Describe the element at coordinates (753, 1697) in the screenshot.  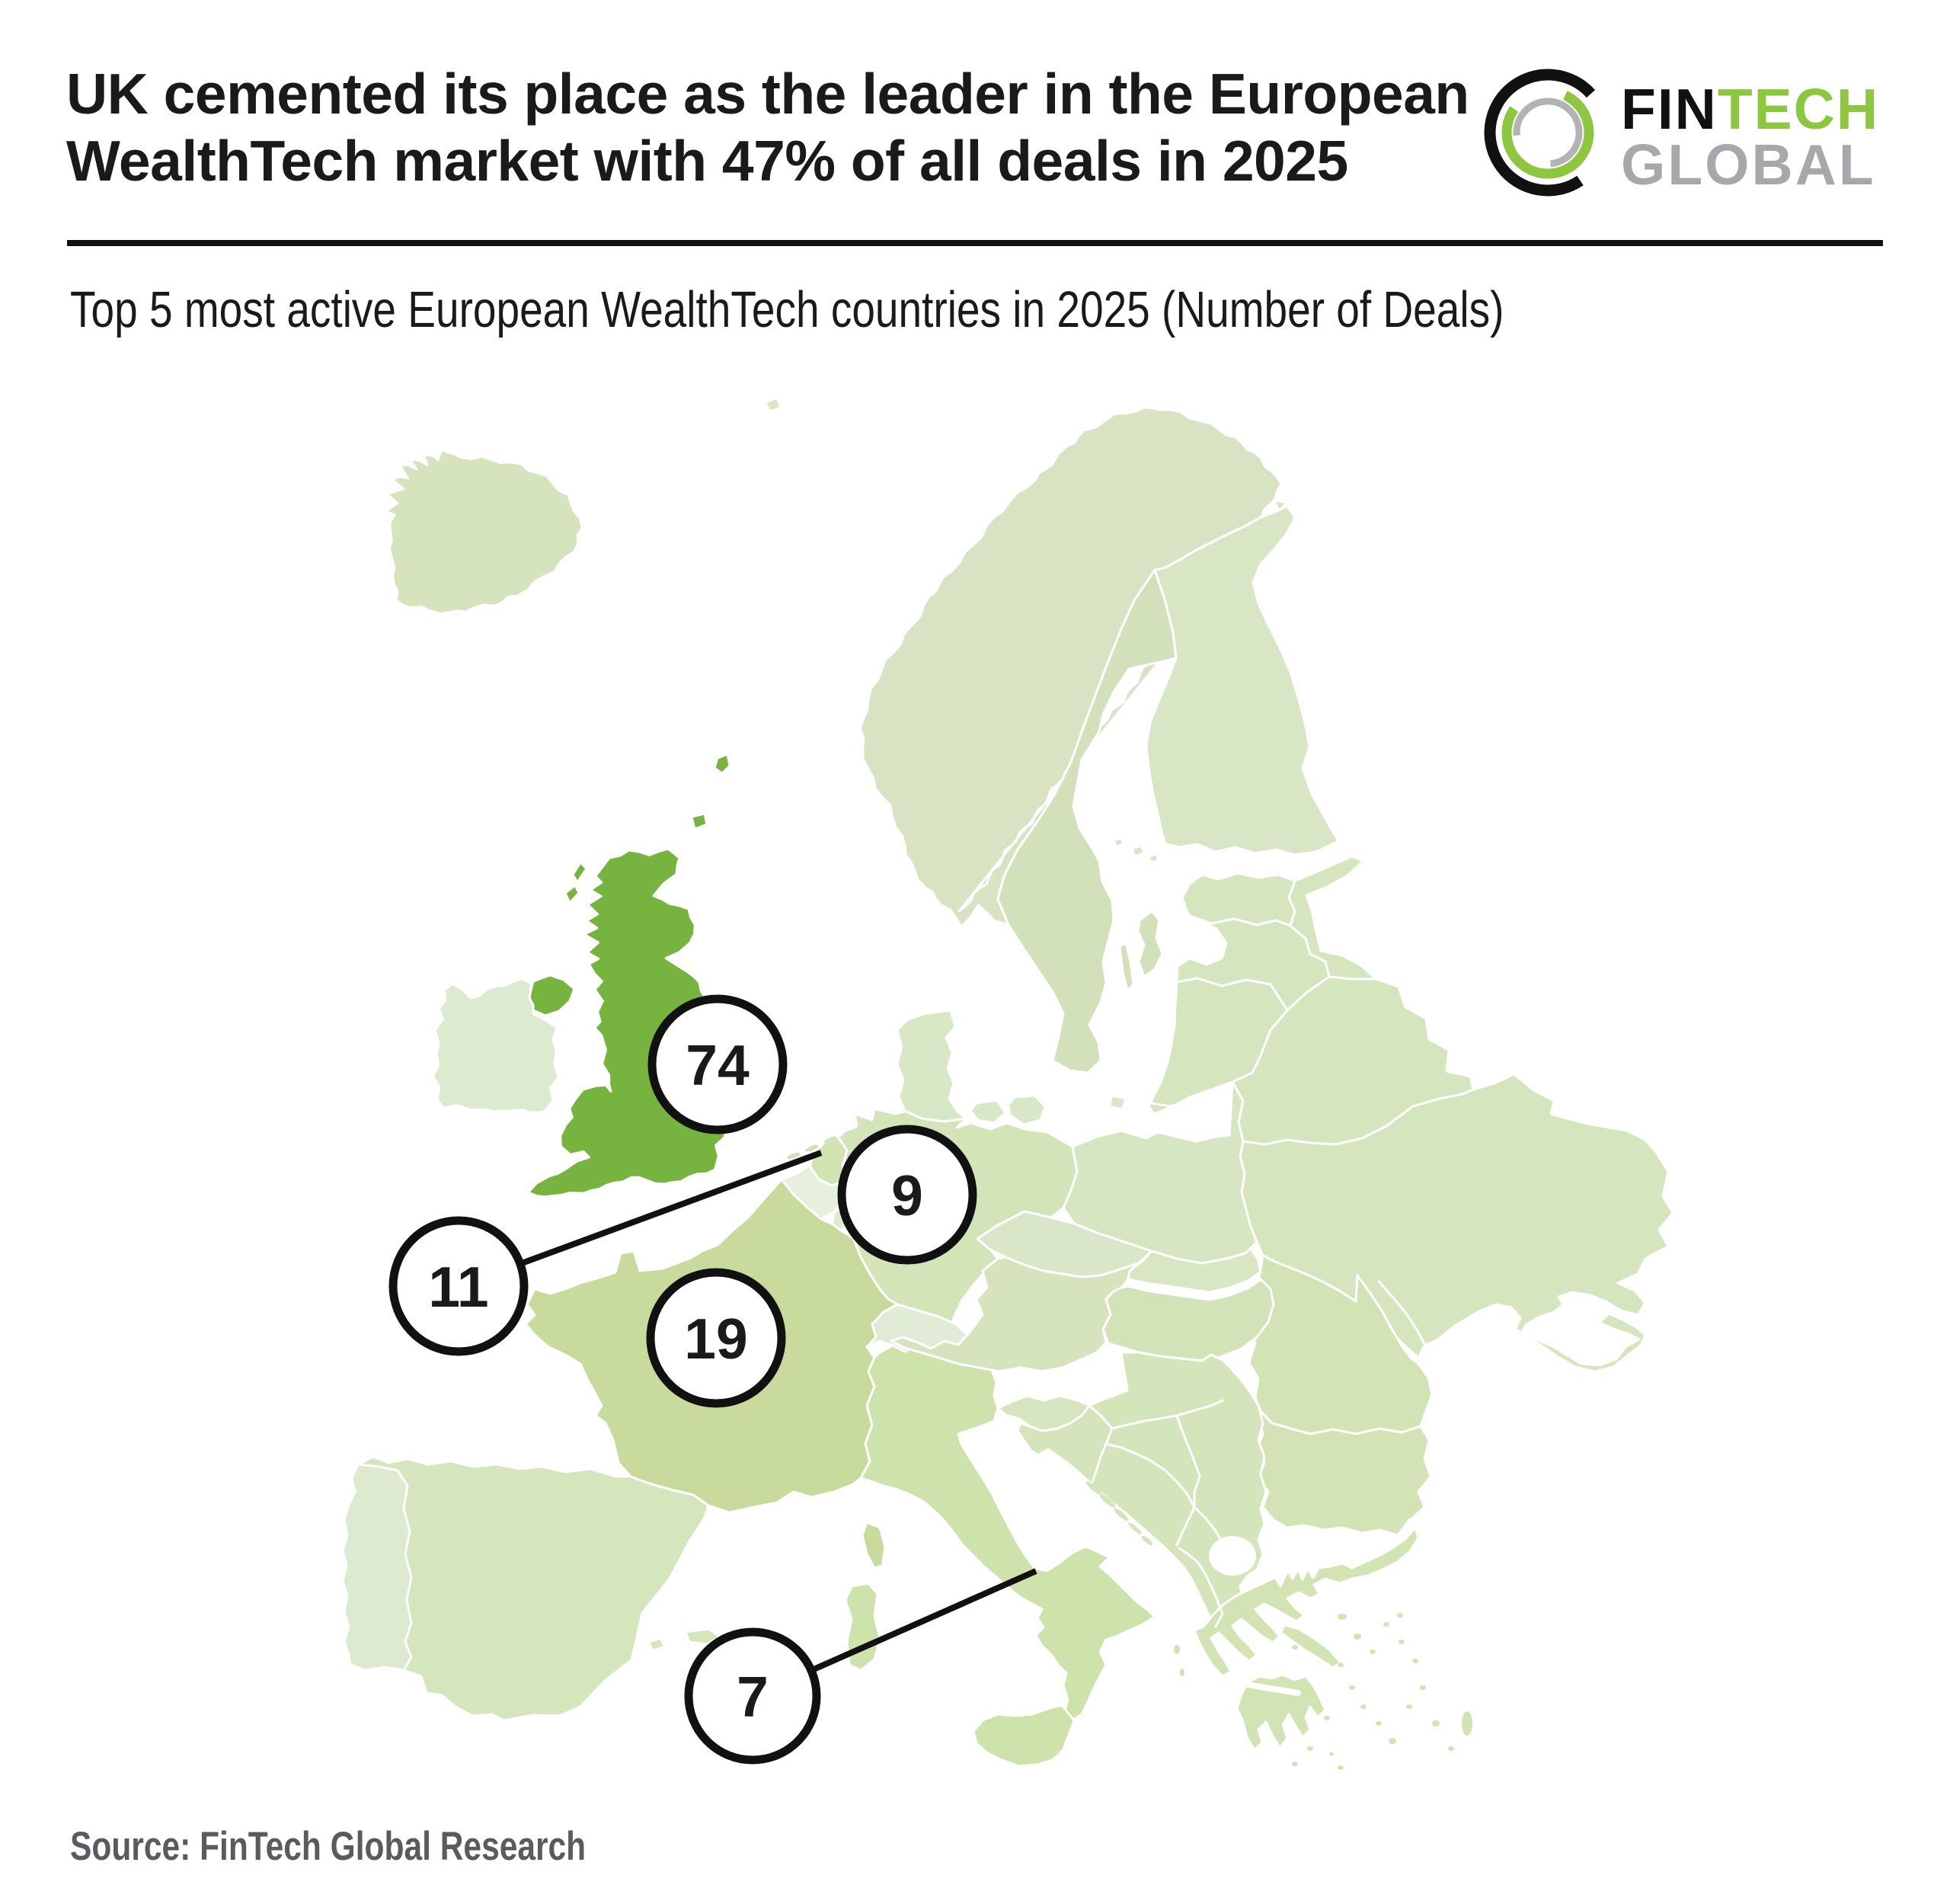
I see `svg-text: 7` at that location.